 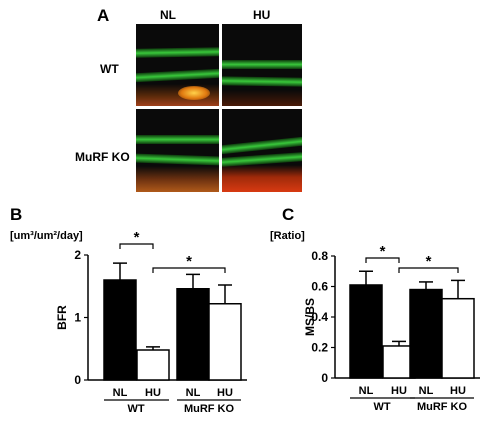 I want to click on group-label-b: WT, so click(x=135, y=409).